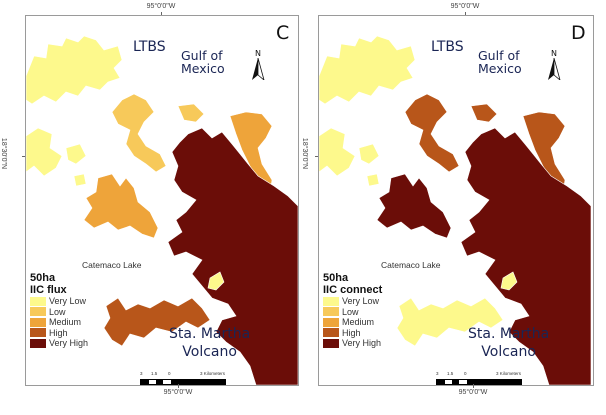  Describe the element at coordinates (48, 289) in the screenshot. I see `legend-title-2: IIC flux` at that location.